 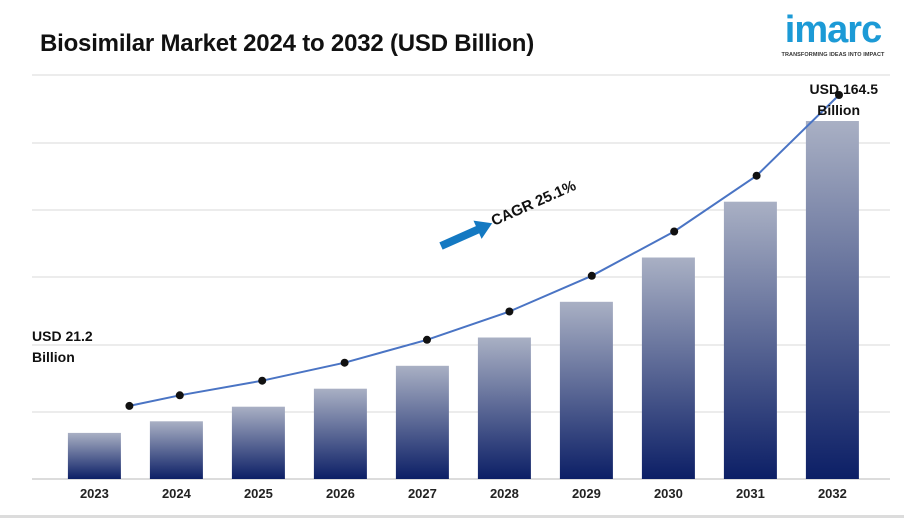 What do you see at coordinates (756, 175) in the screenshot?
I see `trend-point-2031` at bounding box center [756, 175].